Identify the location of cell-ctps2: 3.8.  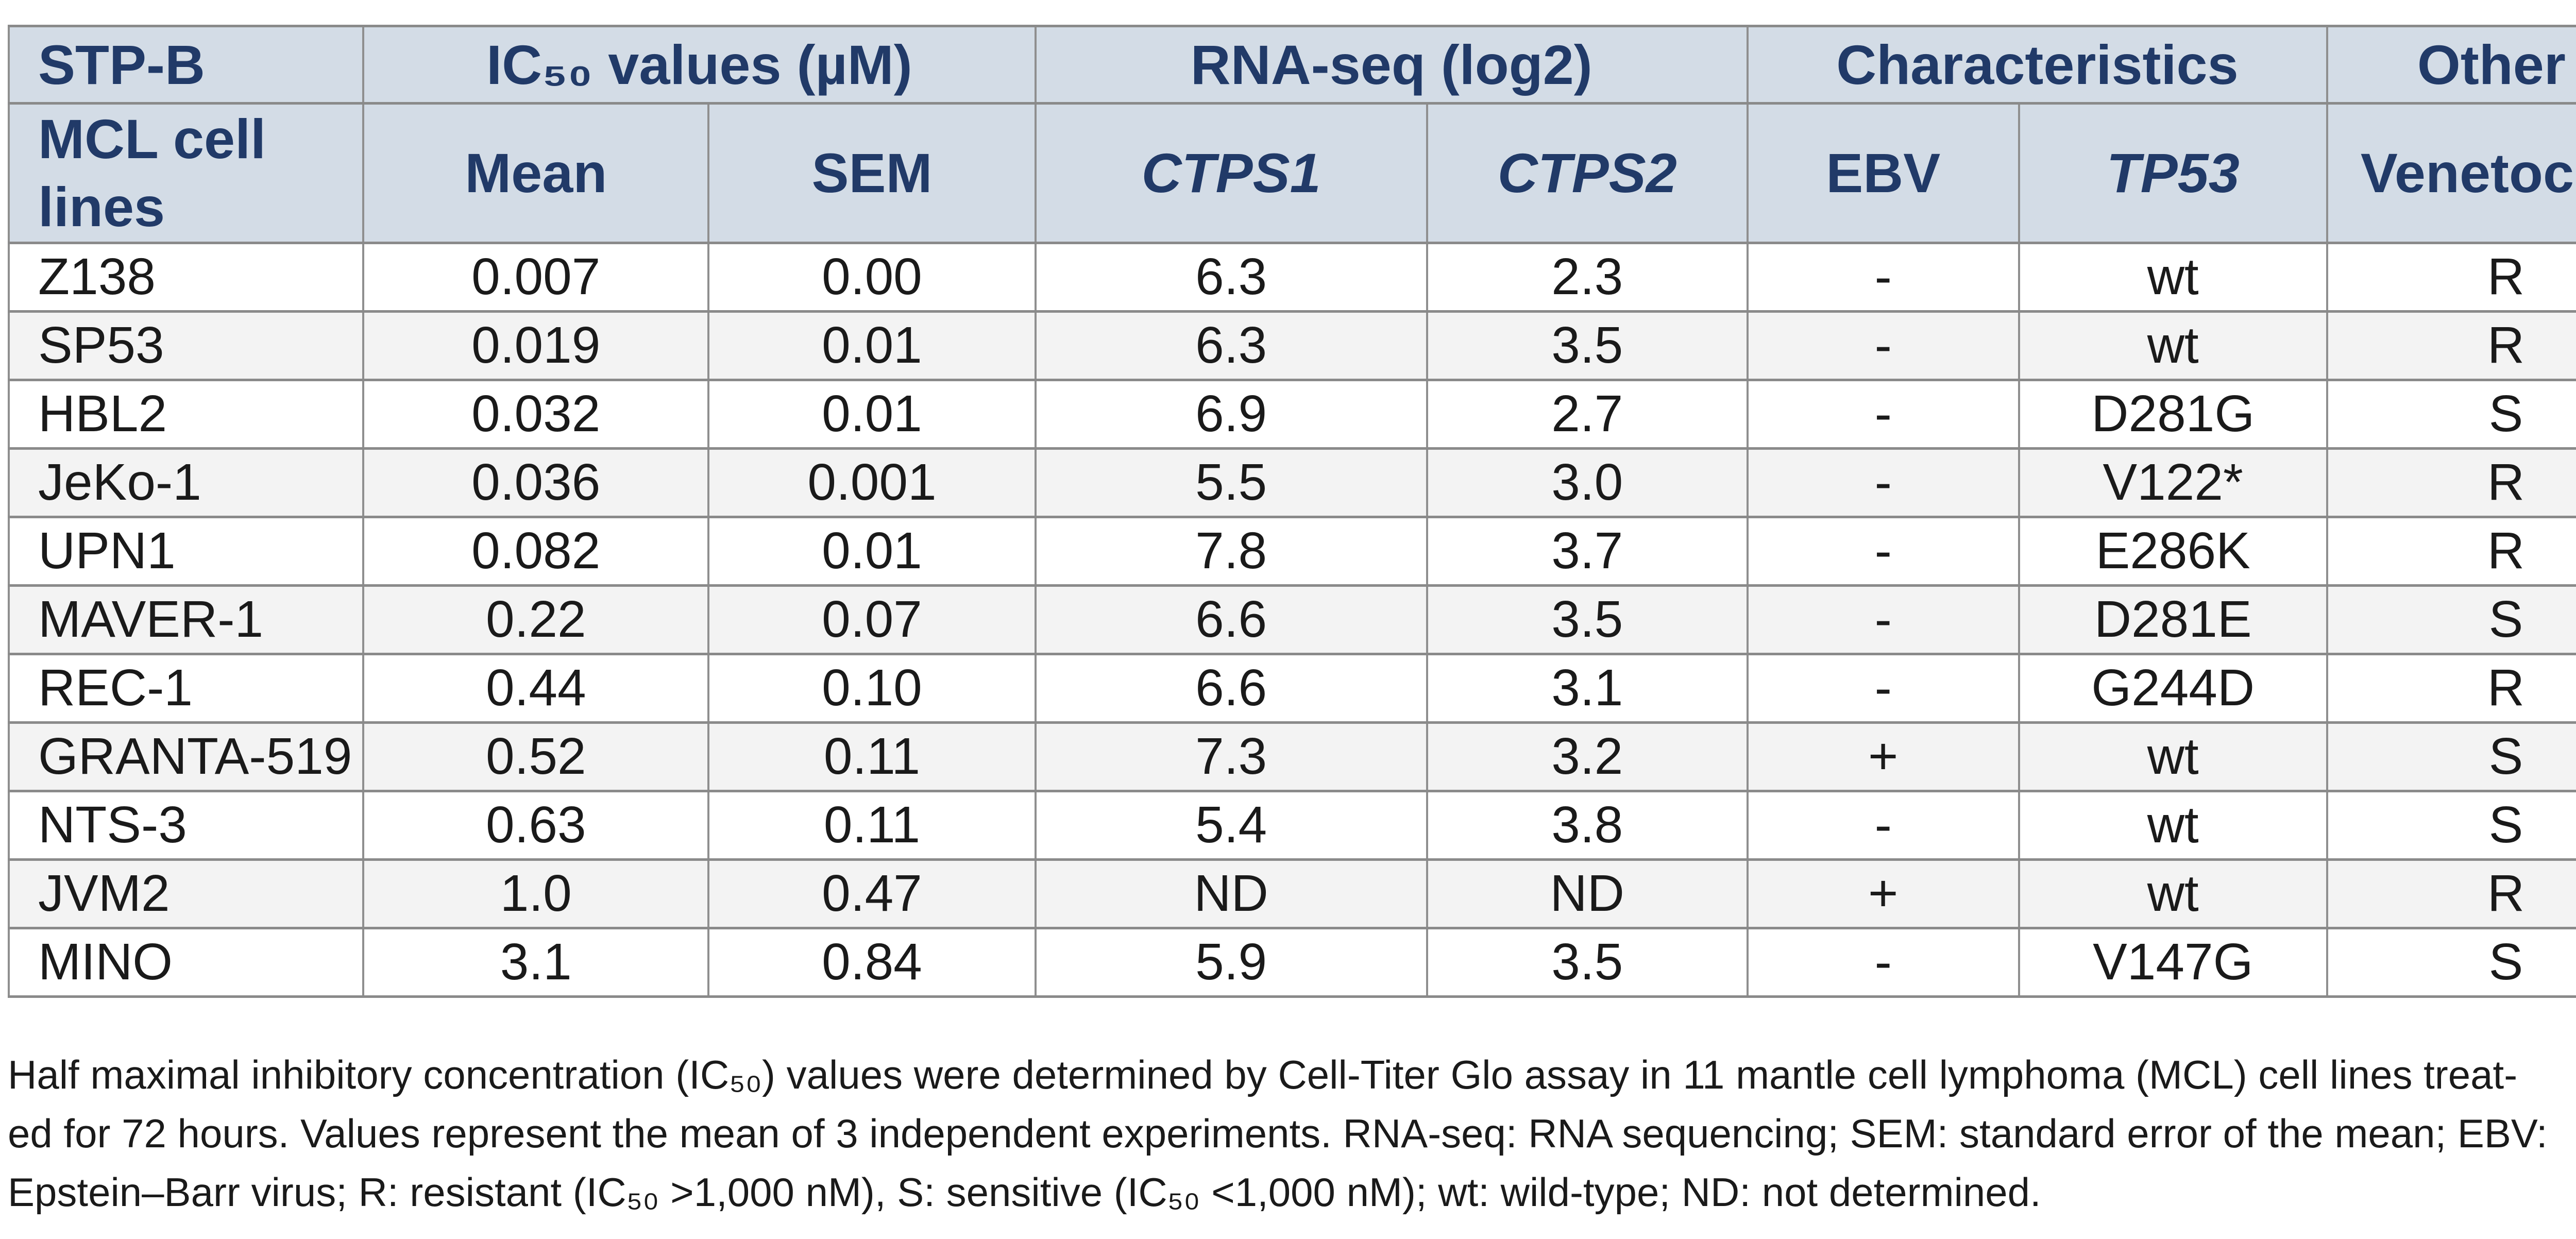
(1587, 825).